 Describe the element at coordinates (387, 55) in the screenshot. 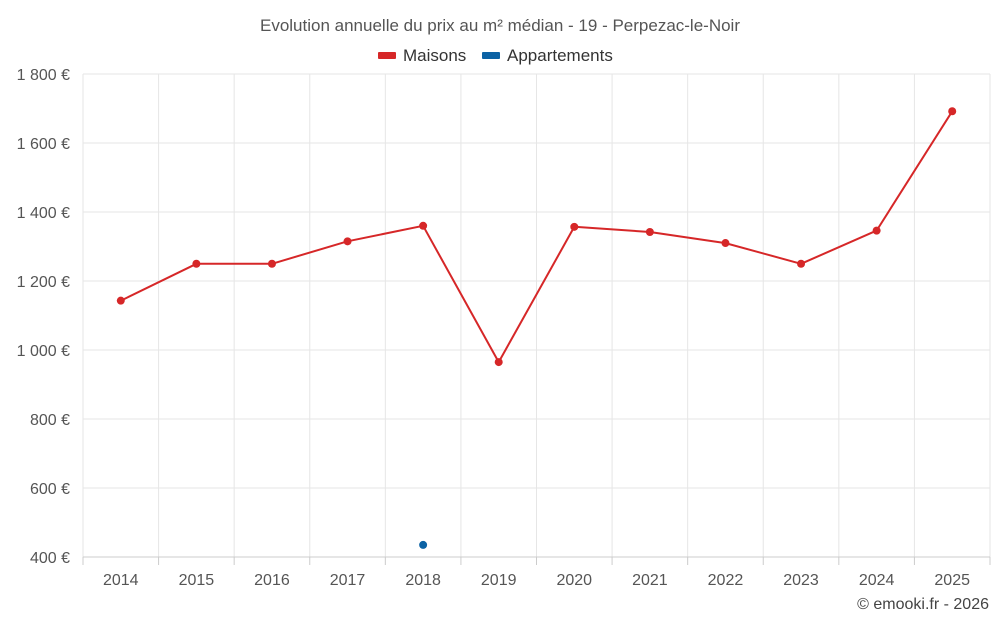

I see `legend-swatch-maisons` at that location.